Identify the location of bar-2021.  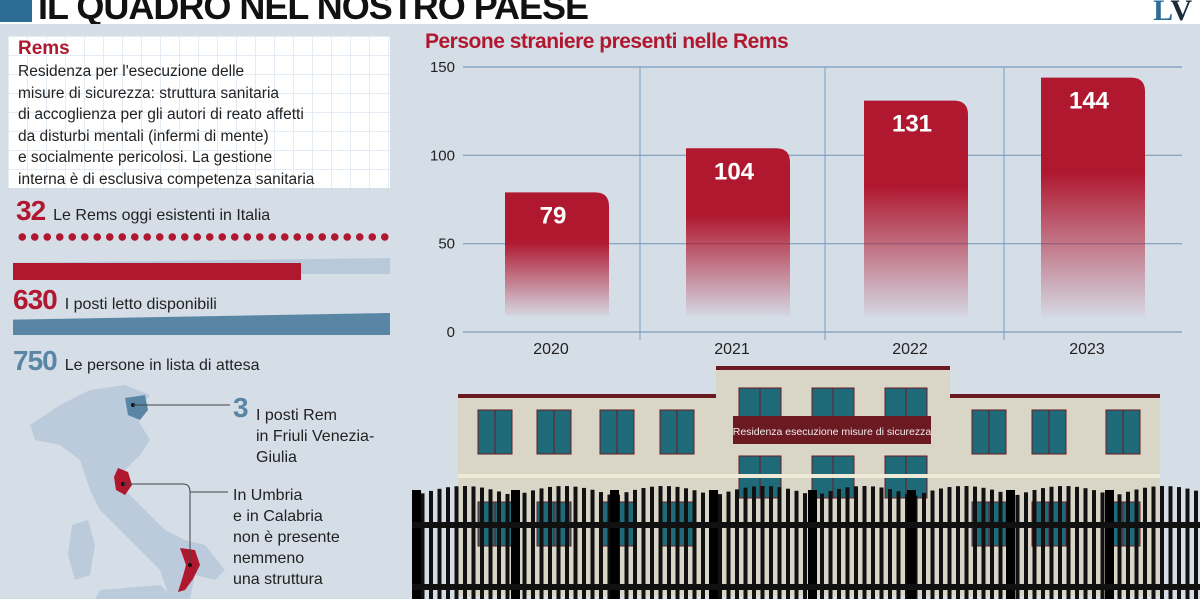
(738, 232).